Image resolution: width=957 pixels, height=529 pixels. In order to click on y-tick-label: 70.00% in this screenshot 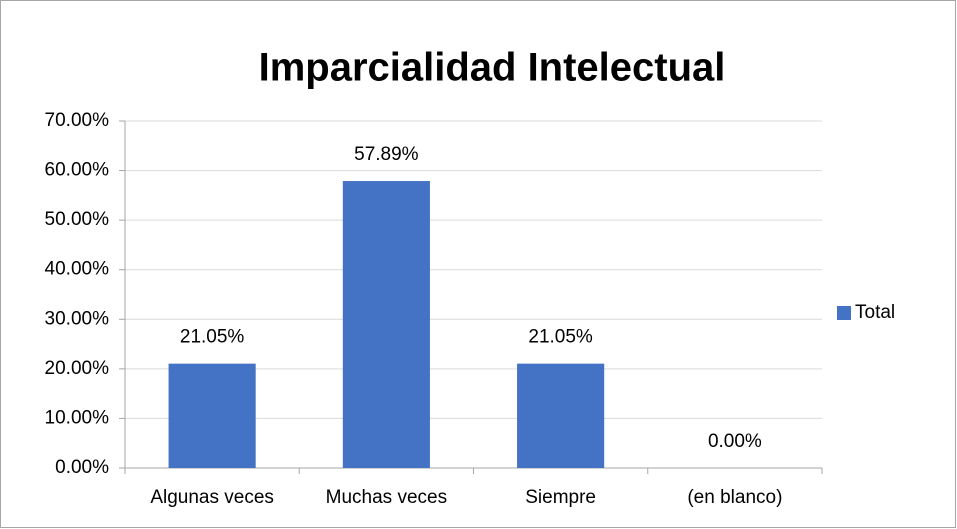, I will do `click(77, 120)`.